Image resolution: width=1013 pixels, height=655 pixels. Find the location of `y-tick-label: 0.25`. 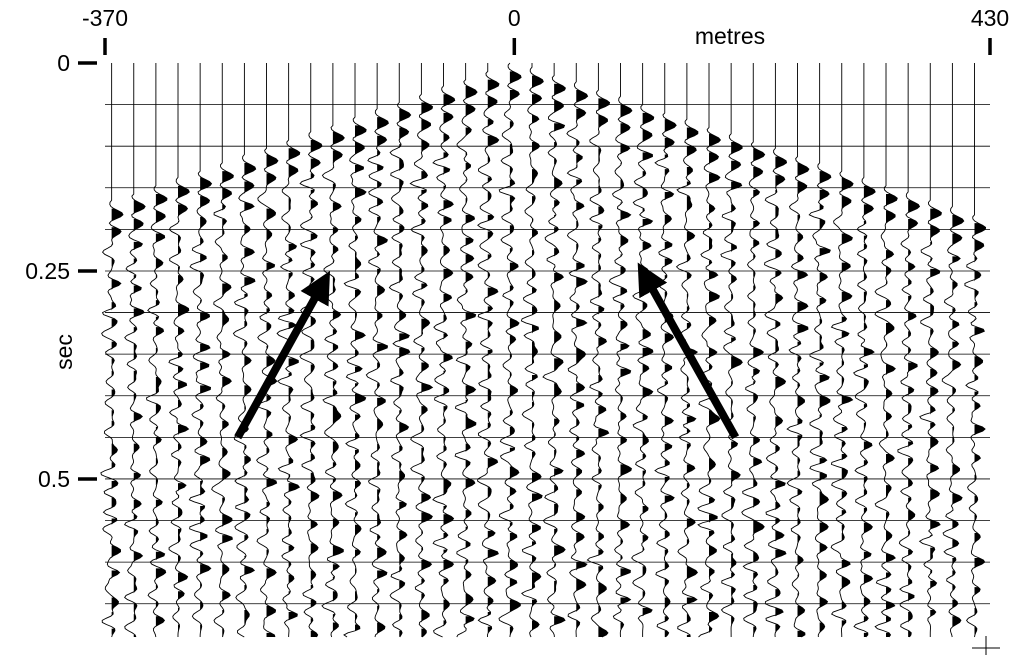

y-tick-label: 0.25 is located at coordinates (47, 271).